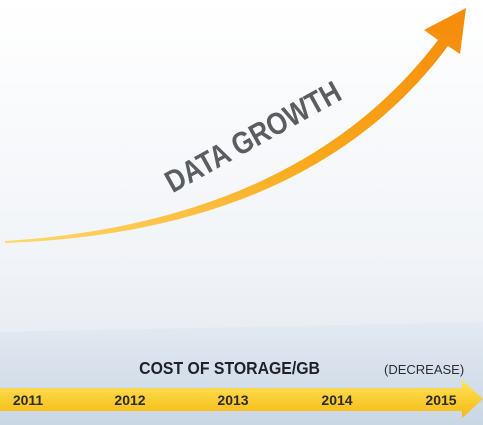 The height and width of the screenshot is (425, 483). I want to click on timeline-year: 2015, so click(440, 400).